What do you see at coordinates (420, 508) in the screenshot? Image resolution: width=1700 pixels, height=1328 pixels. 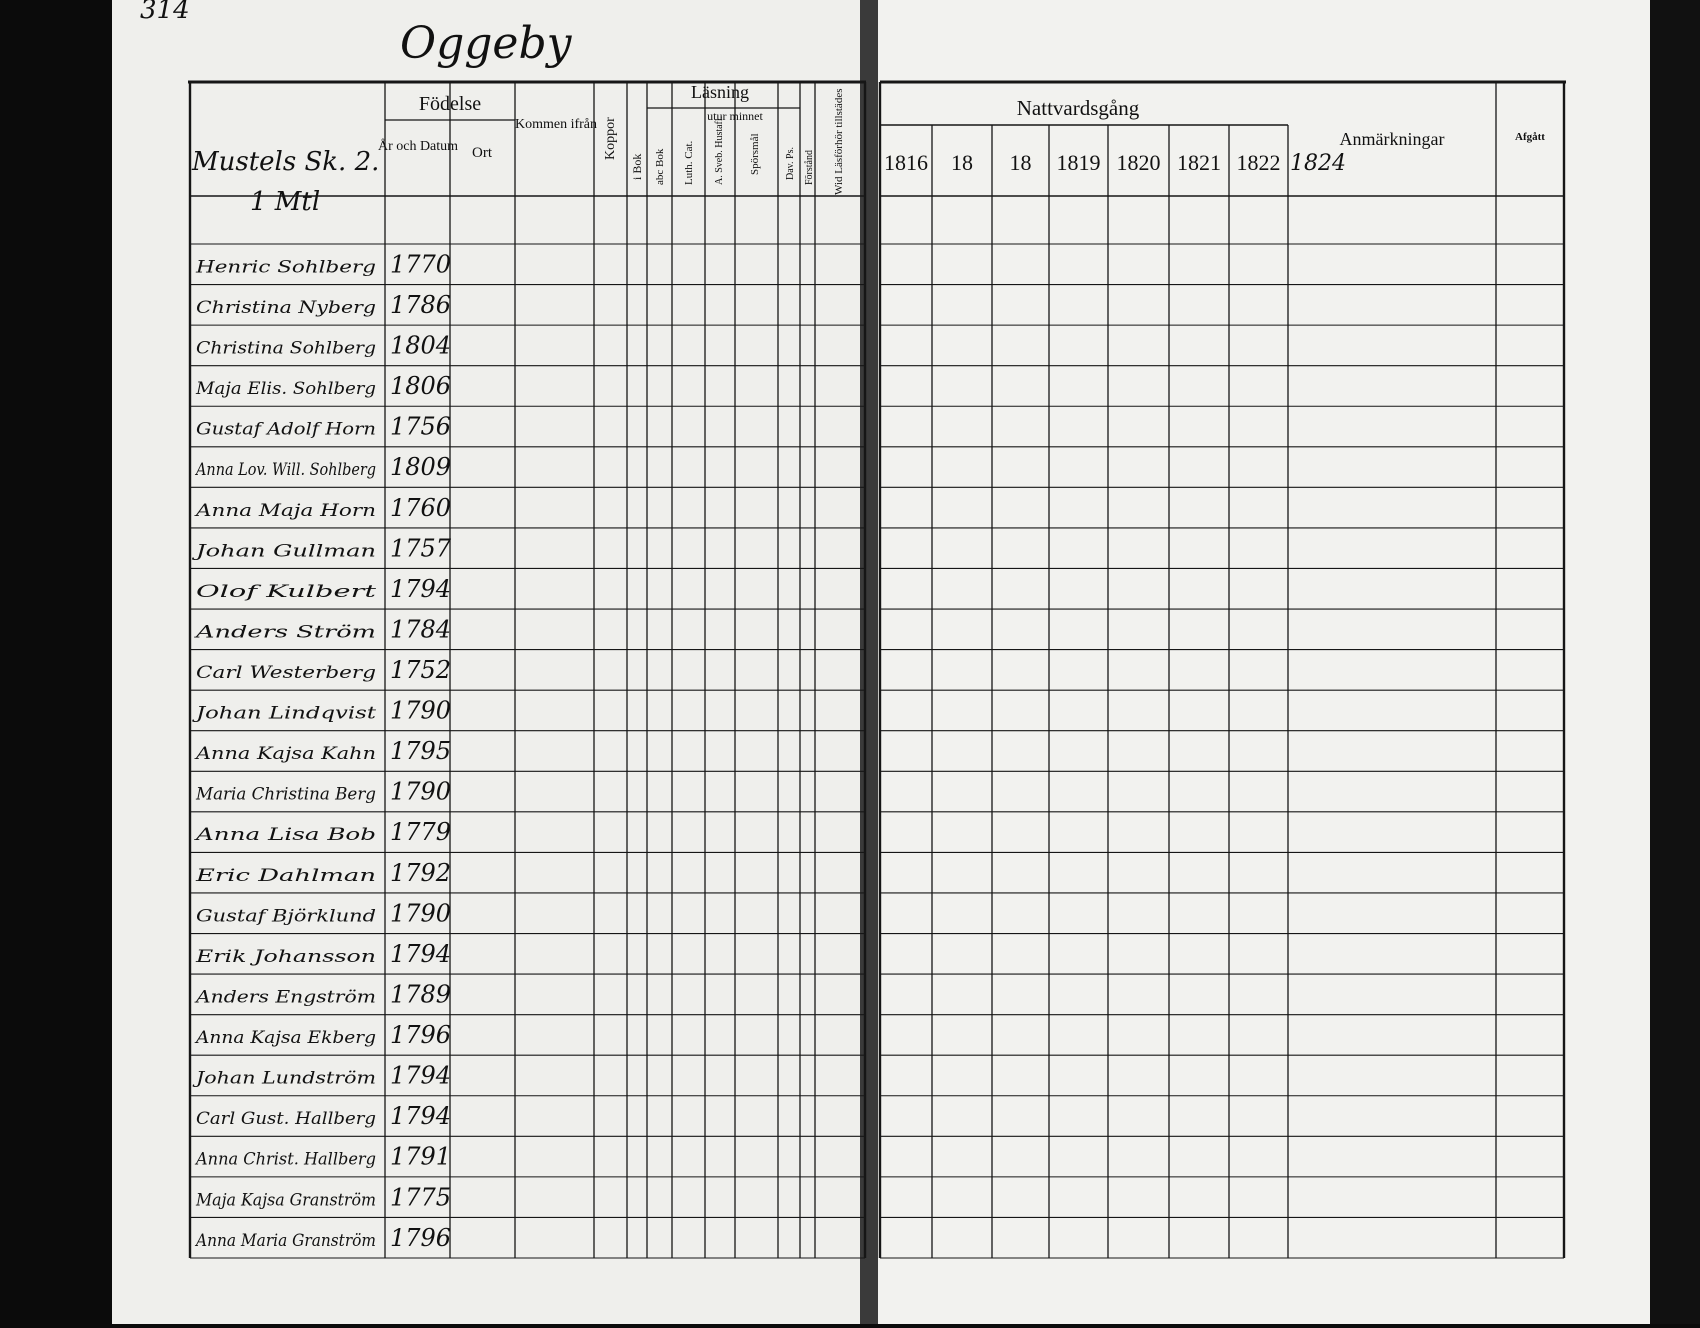 I see `row-birth-year: 1760` at bounding box center [420, 508].